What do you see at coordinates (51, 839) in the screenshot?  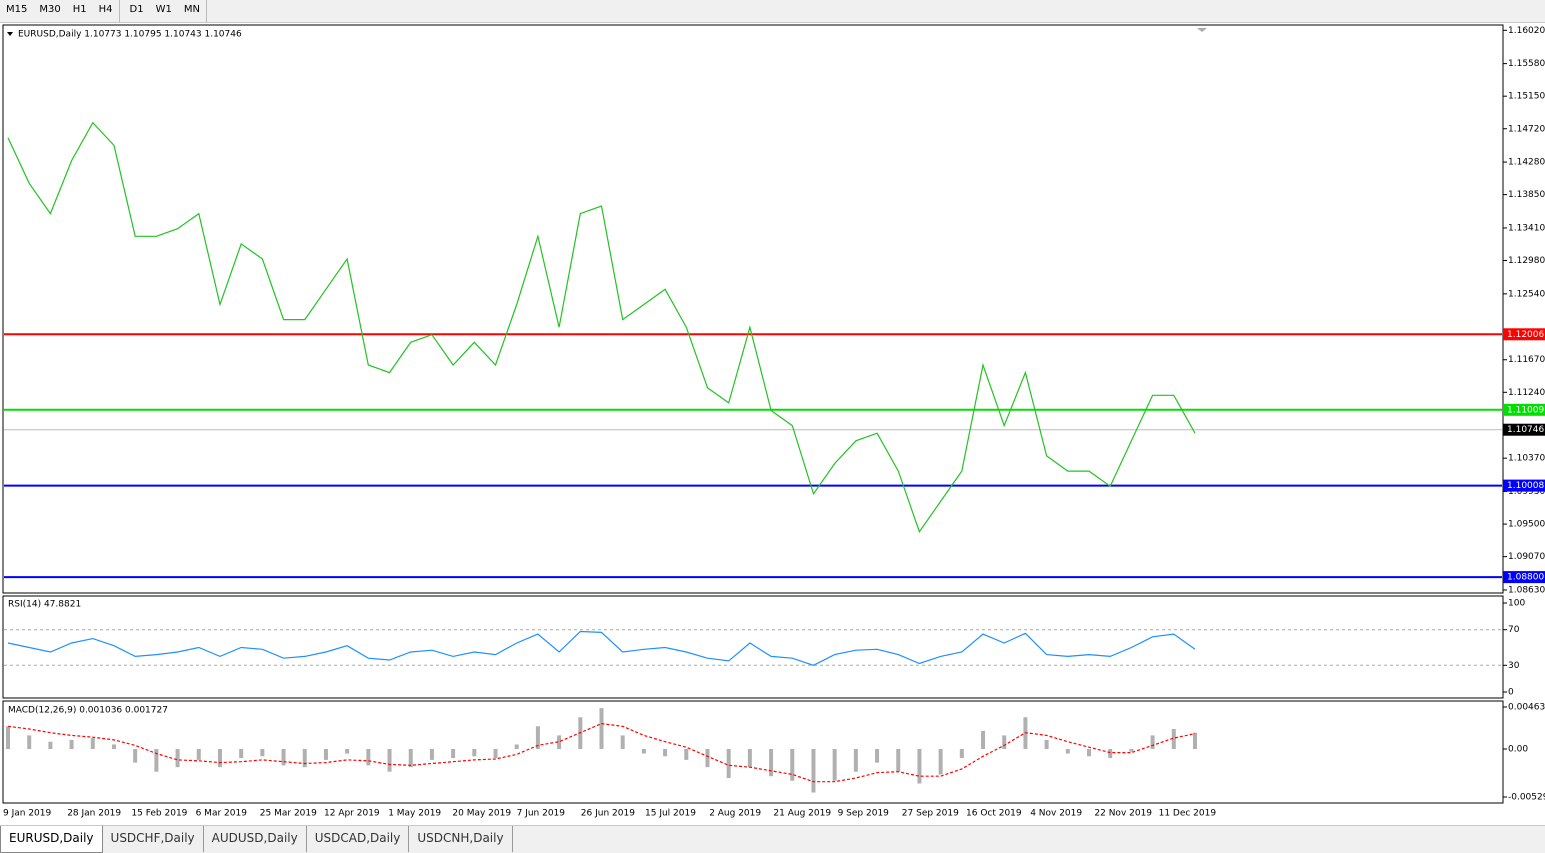 I see `symbol-tab: EURUSD,Daily` at bounding box center [51, 839].